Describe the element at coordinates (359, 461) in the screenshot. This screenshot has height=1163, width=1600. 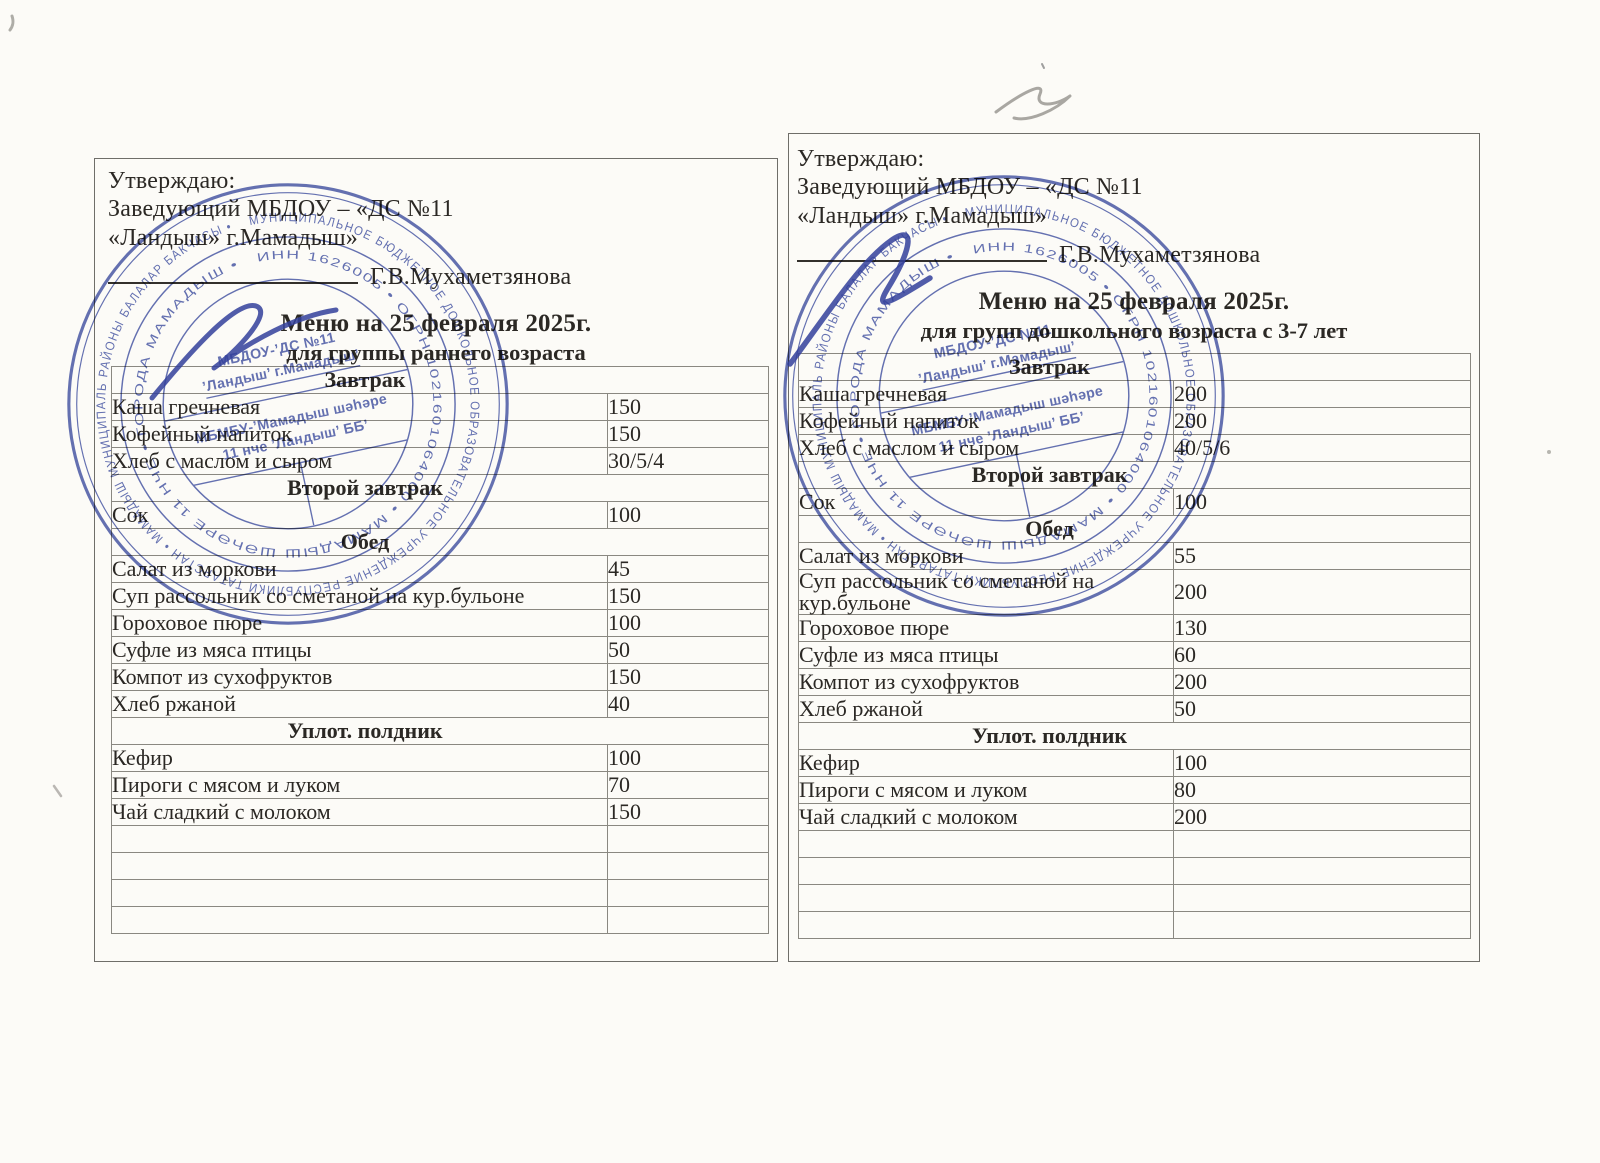
I see `dish-name-cell: Хлеб с маслом и сыром` at that location.